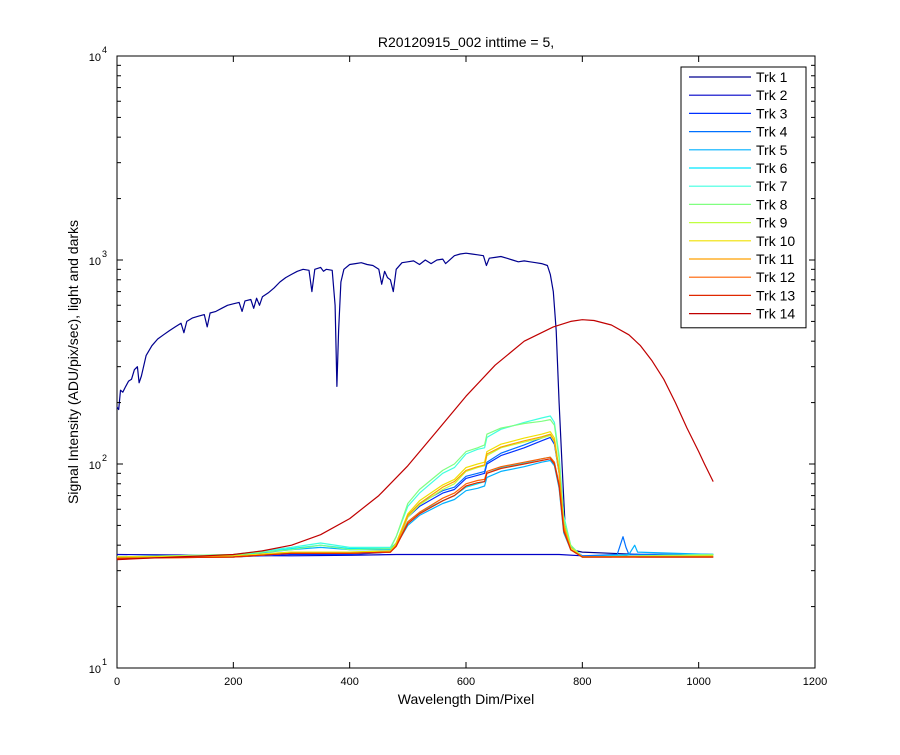 The image size is (900, 755). What do you see at coordinates (772, 95) in the screenshot?
I see `legend-label-trk-2: Trk 2` at bounding box center [772, 95].